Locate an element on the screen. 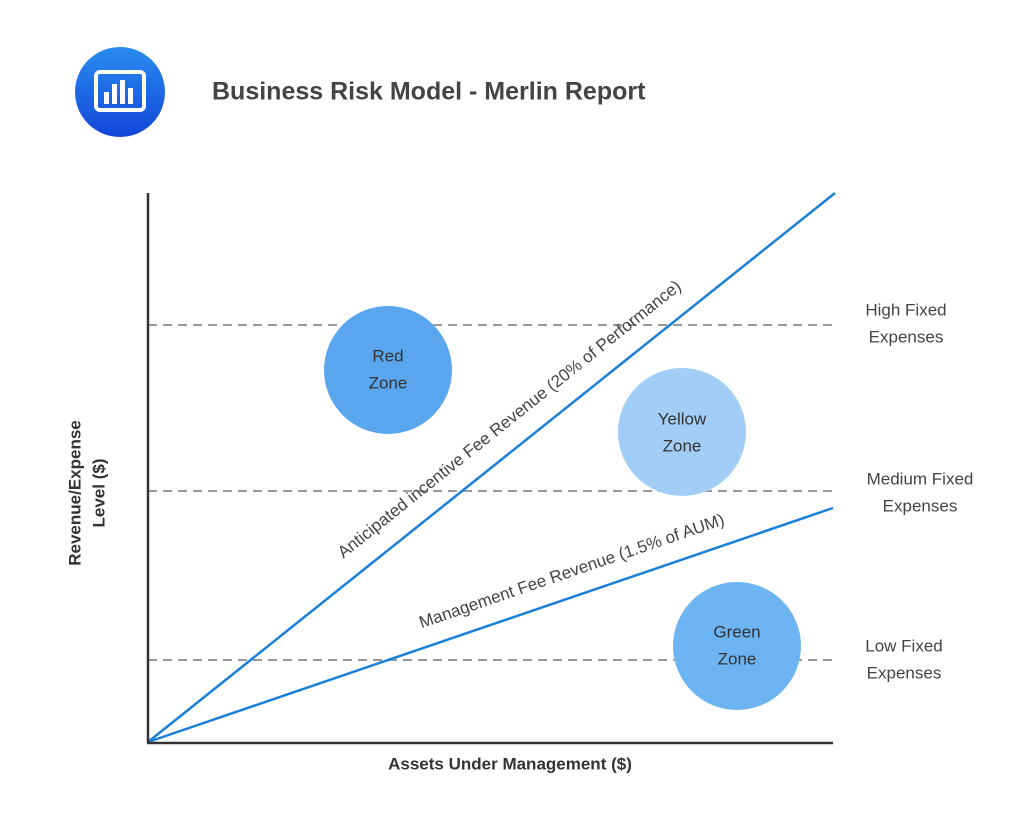 The width and height of the screenshot is (1024, 824). title: Business Risk Model - Merlin Report is located at coordinates (429, 92).